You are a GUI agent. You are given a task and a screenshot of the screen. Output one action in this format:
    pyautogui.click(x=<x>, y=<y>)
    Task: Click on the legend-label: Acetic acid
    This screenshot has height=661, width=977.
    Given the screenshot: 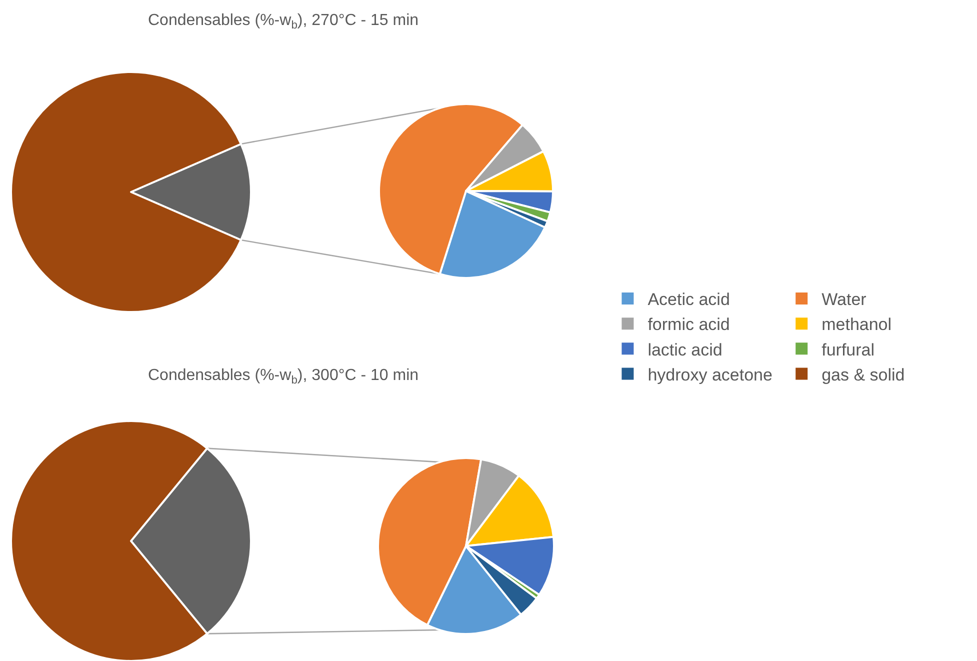 What is the action you would take?
    pyautogui.click(x=689, y=300)
    